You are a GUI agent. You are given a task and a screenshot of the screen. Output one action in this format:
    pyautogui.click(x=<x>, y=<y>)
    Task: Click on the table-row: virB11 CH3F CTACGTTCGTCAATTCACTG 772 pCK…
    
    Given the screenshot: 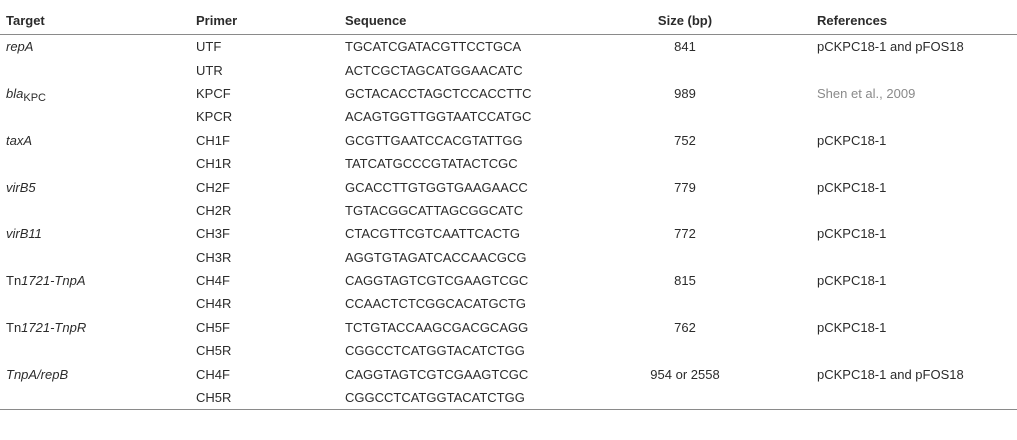 What is the action you would take?
    pyautogui.click(x=508, y=233)
    